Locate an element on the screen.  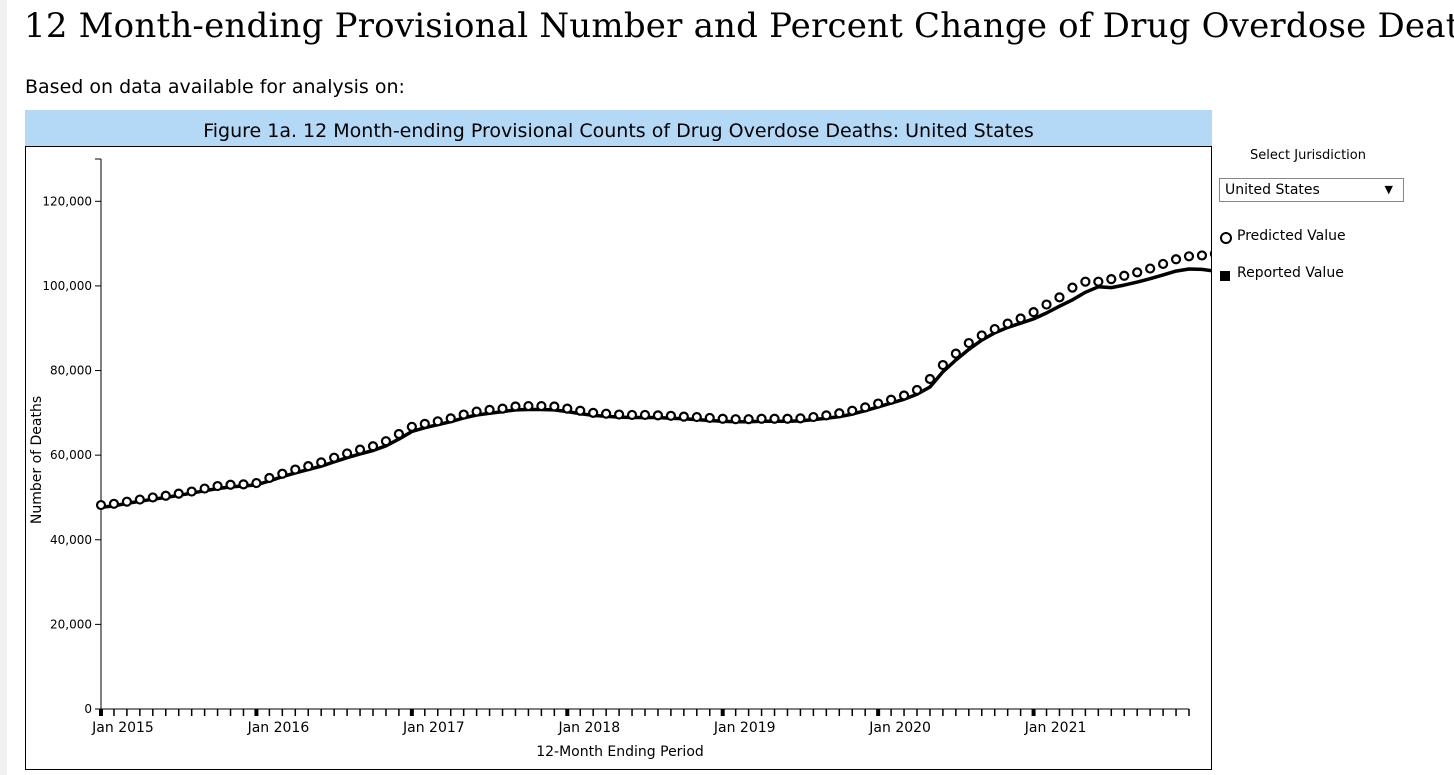
y-tick-label: 0 is located at coordinates (88, 709).